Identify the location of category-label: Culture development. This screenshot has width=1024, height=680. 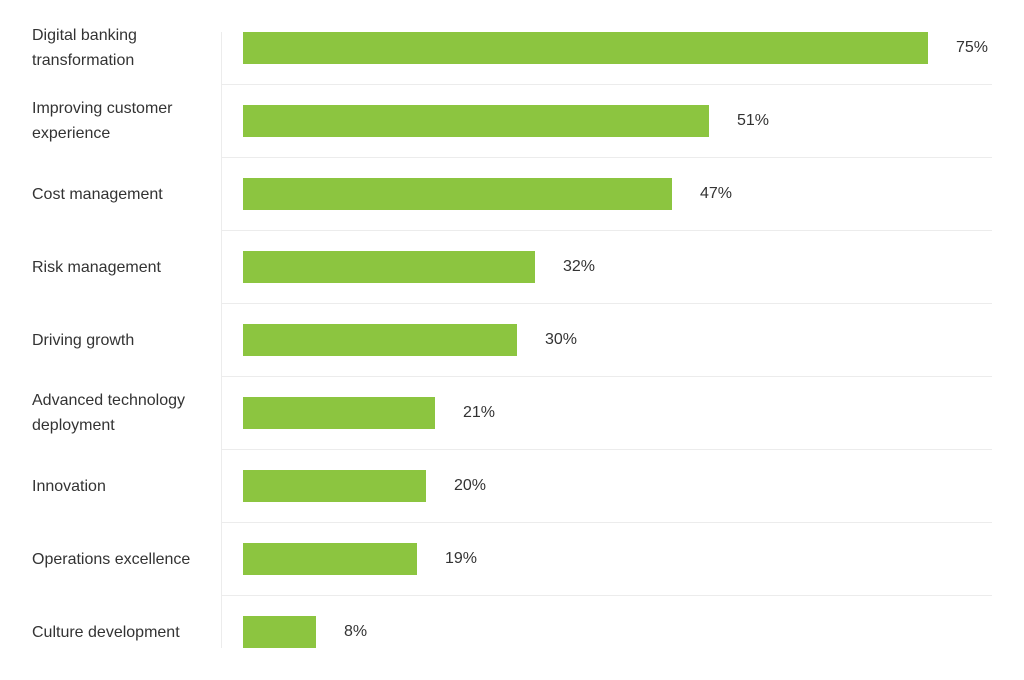
(106, 632).